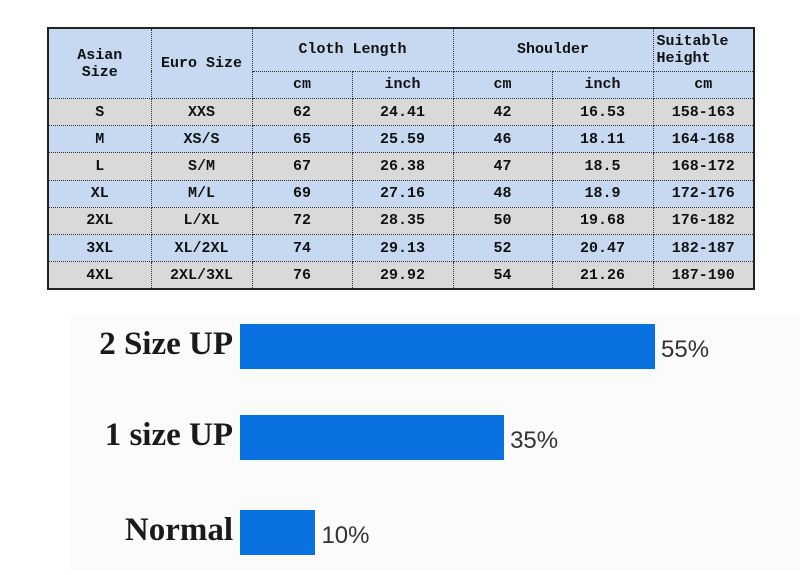  Describe the element at coordinates (201, 63) in the screenshot. I see `header-euro-size: Euro Size` at that location.